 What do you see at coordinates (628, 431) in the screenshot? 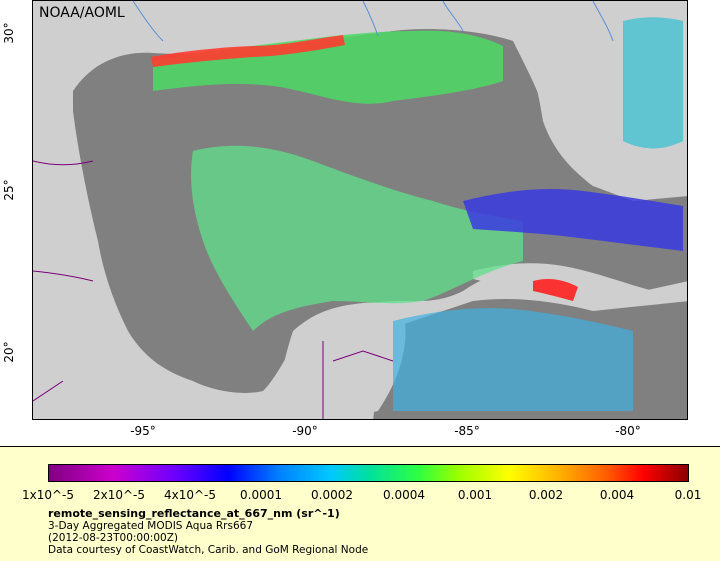
I see `x-tick-label: -80°` at bounding box center [628, 431].